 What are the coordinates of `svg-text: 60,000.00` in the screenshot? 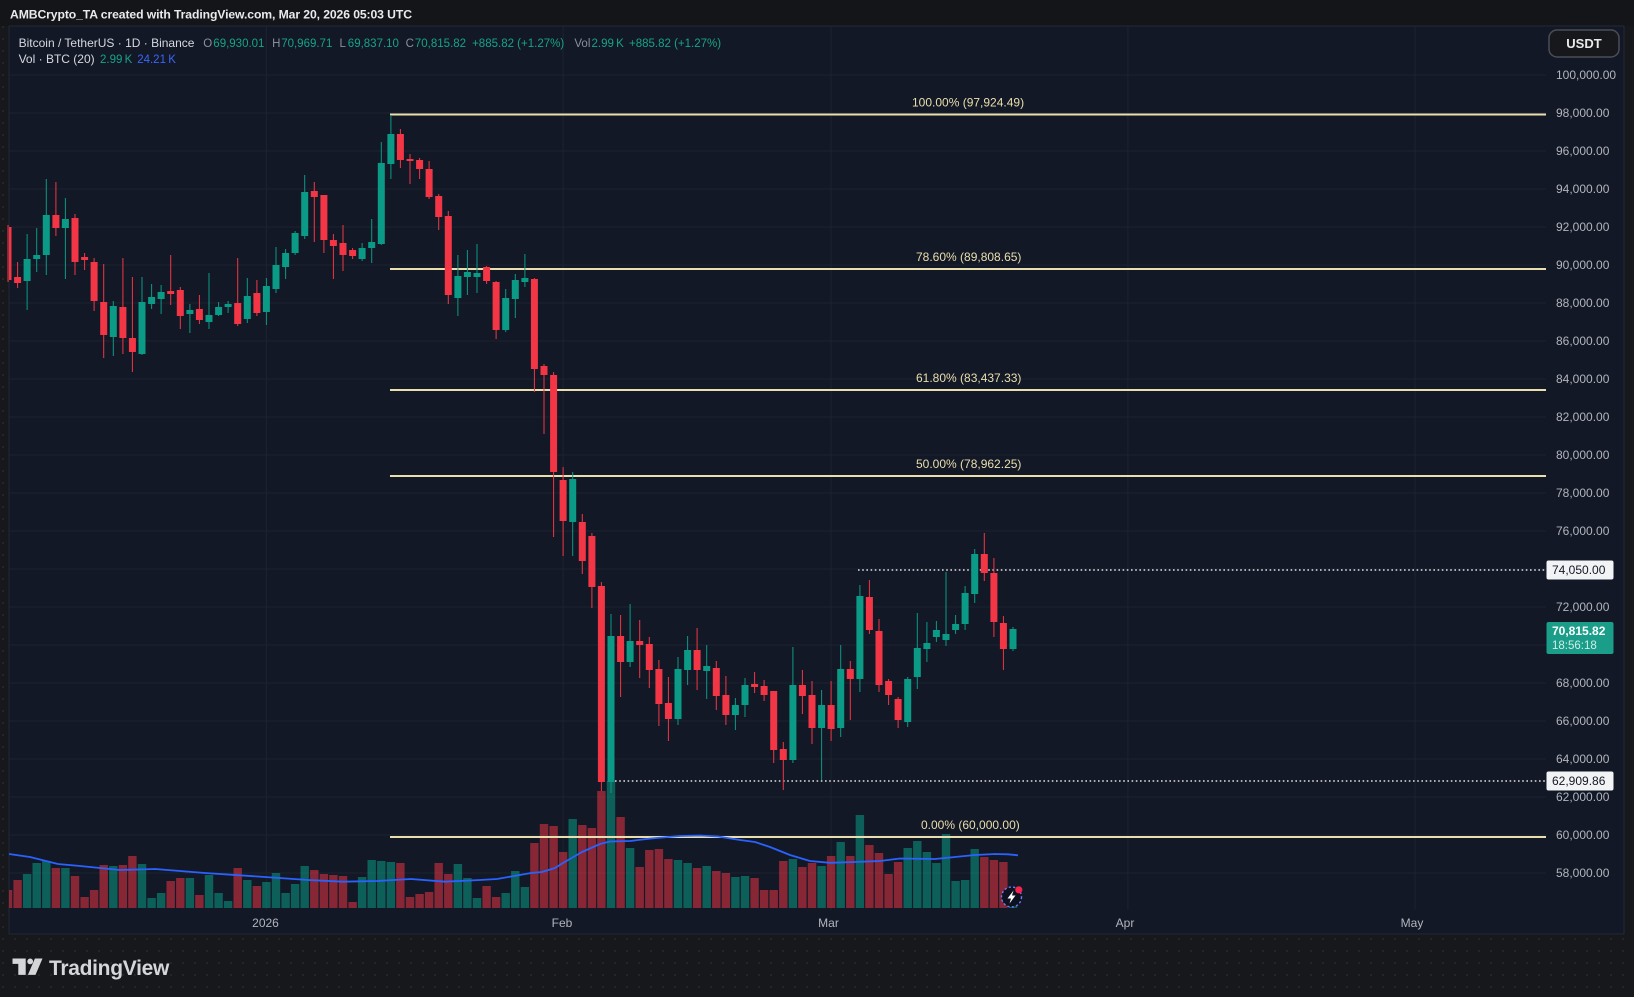 It's located at (1583, 835).